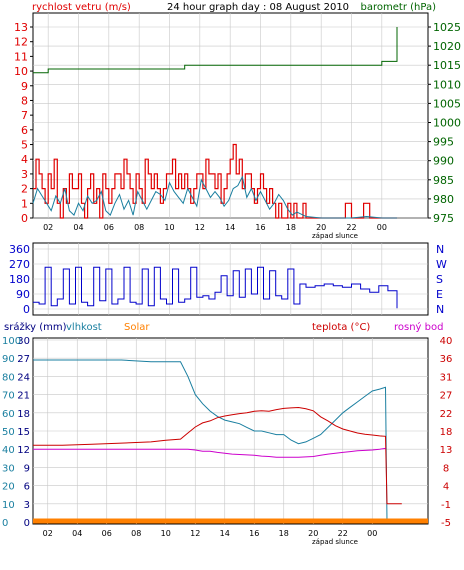  Describe the element at coordinates (8, 487) in the screenshot. I see `humidity-axis-tick-label: 20` at that location.